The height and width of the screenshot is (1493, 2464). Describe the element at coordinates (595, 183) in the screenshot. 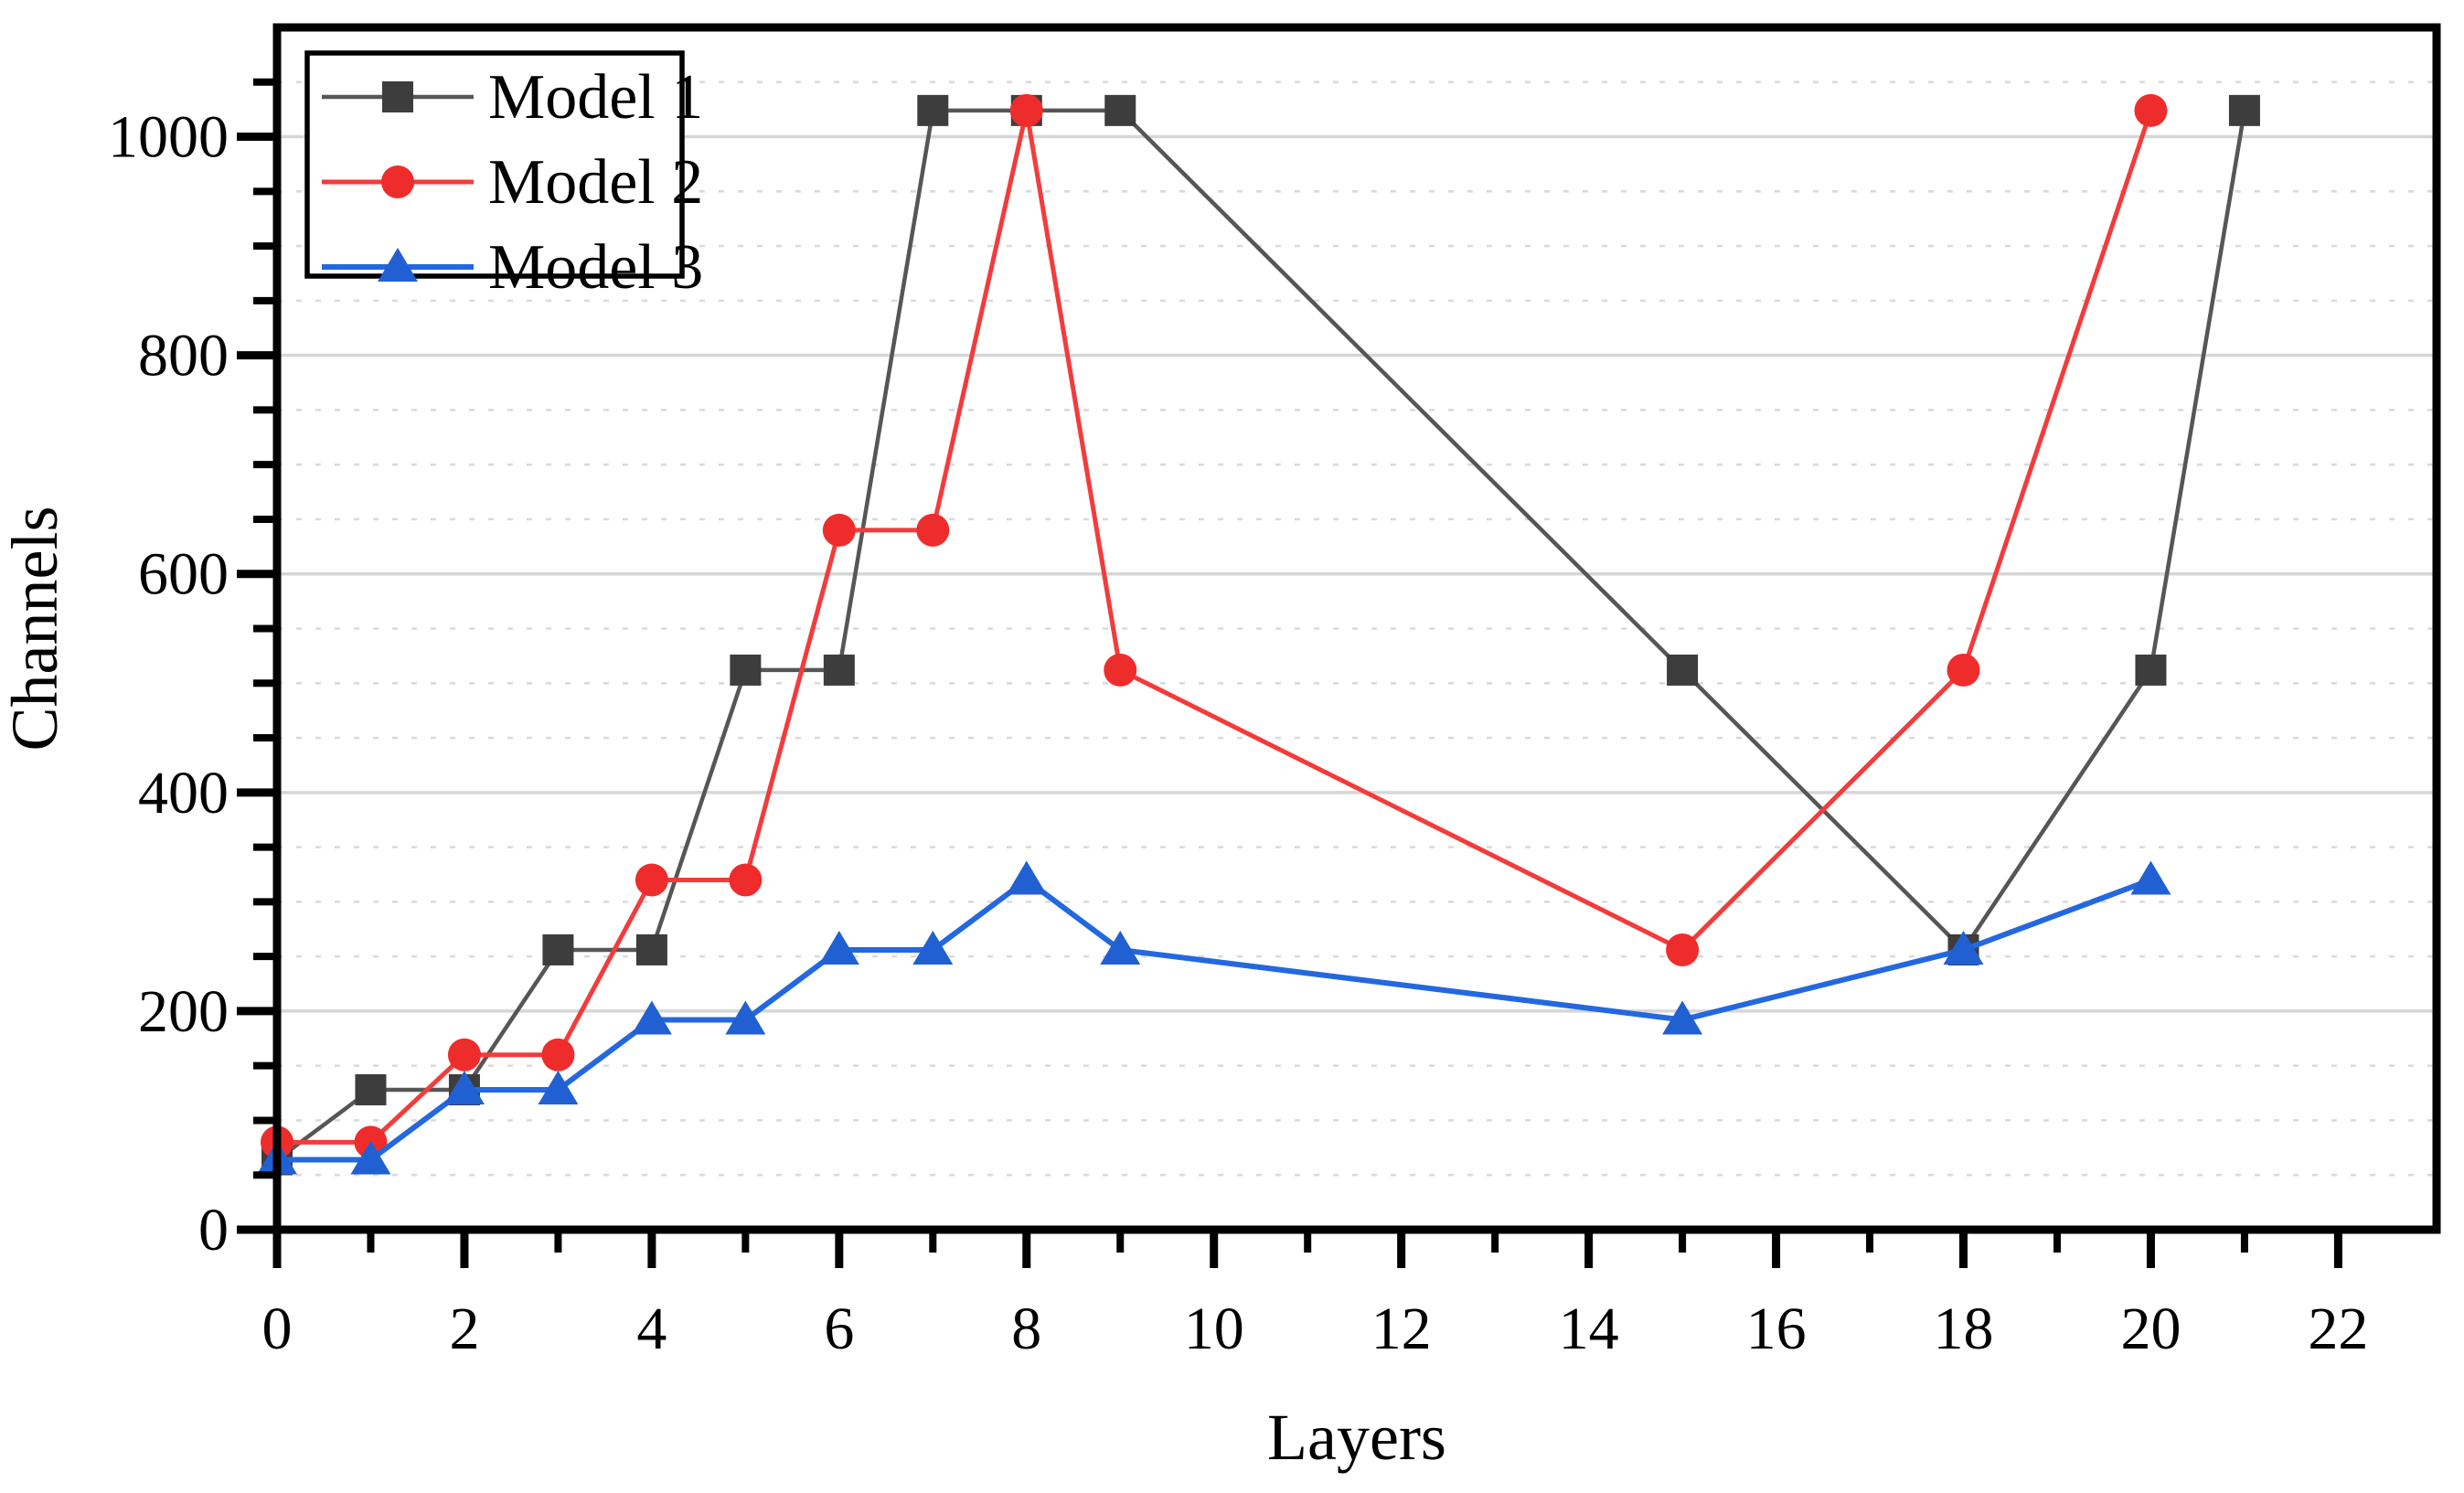

I see `legend-label: Model 2` at that location.